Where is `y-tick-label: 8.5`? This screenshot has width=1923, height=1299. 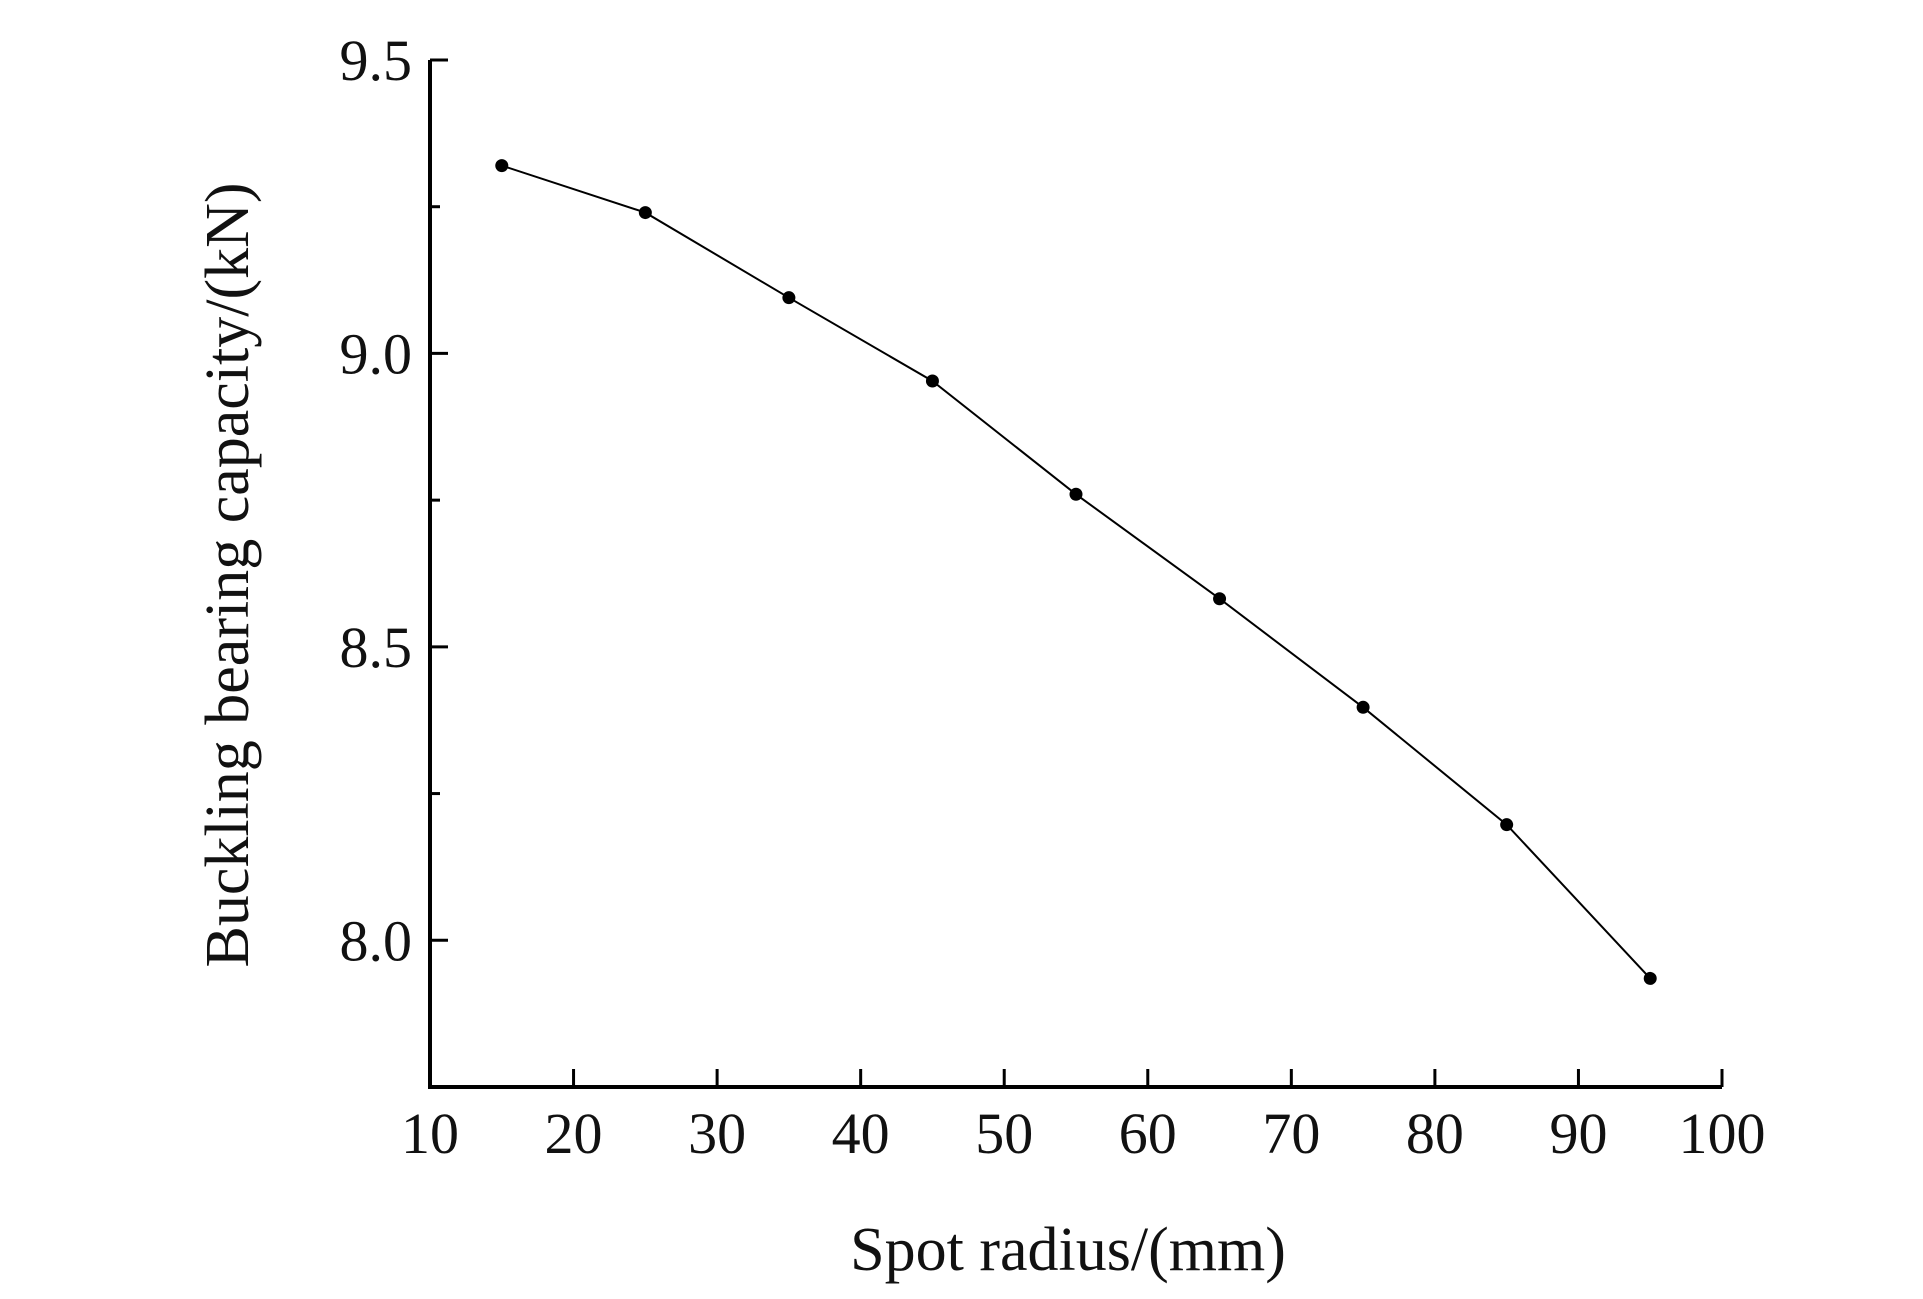 y-tick-label: 8.5 is located at coordinates (376, 647).